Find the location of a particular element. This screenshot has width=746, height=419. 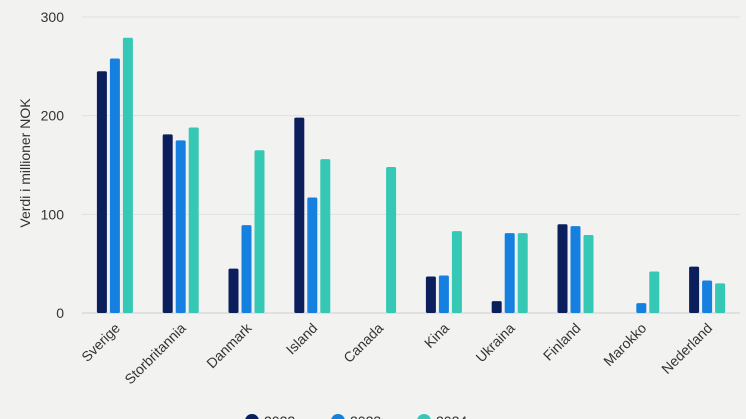

legend-label: 2023 is located at coordinates (365, 416).